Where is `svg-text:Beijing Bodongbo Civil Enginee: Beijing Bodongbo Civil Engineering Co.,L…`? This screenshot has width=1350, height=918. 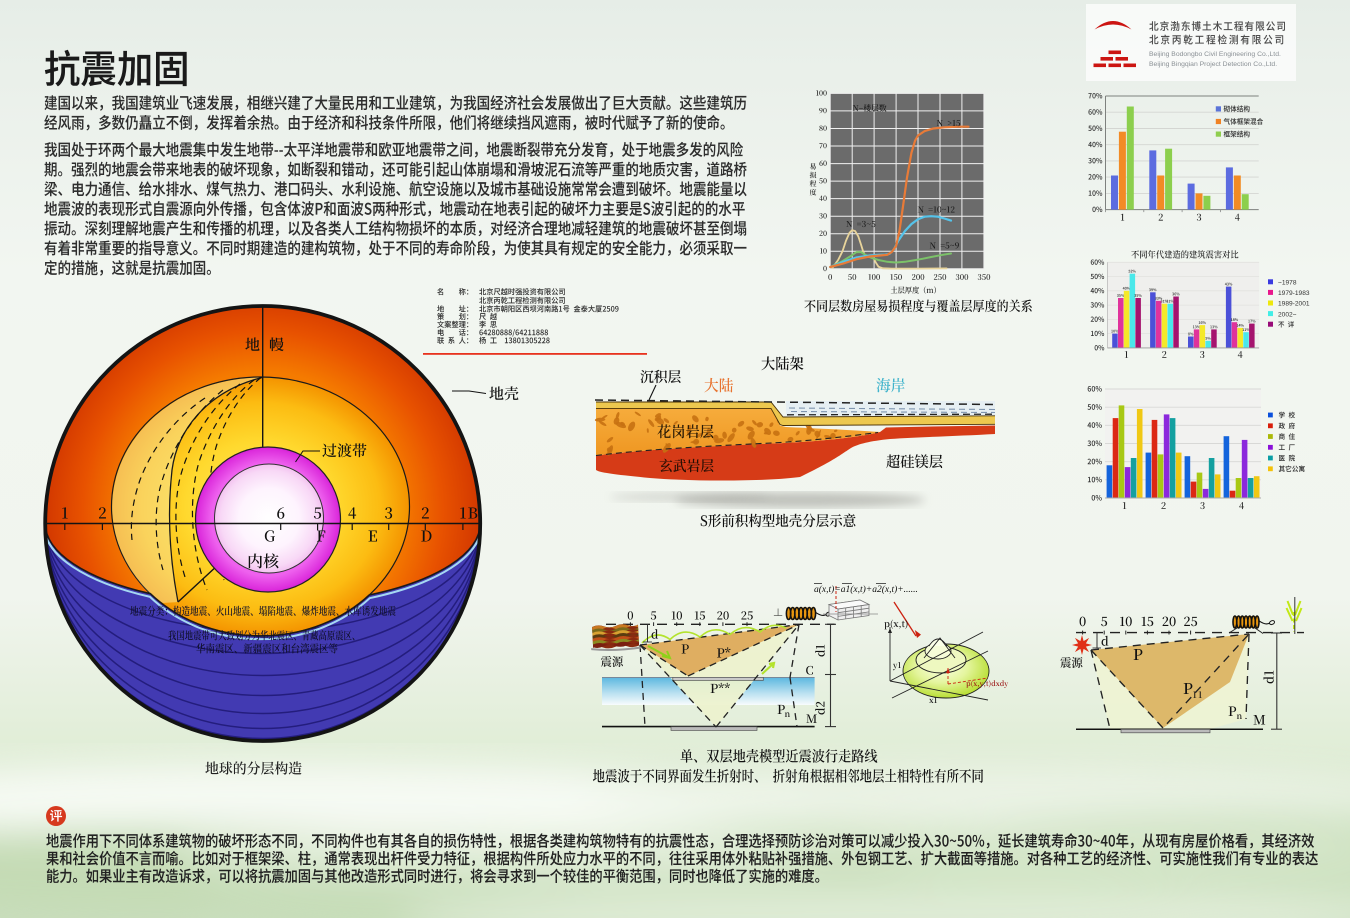 svg-text:Beijing Bodongbo Civil Enginee: Beijing Bodongbo Civil Engineering Co.,L… is located at coordinates (1215, 54).